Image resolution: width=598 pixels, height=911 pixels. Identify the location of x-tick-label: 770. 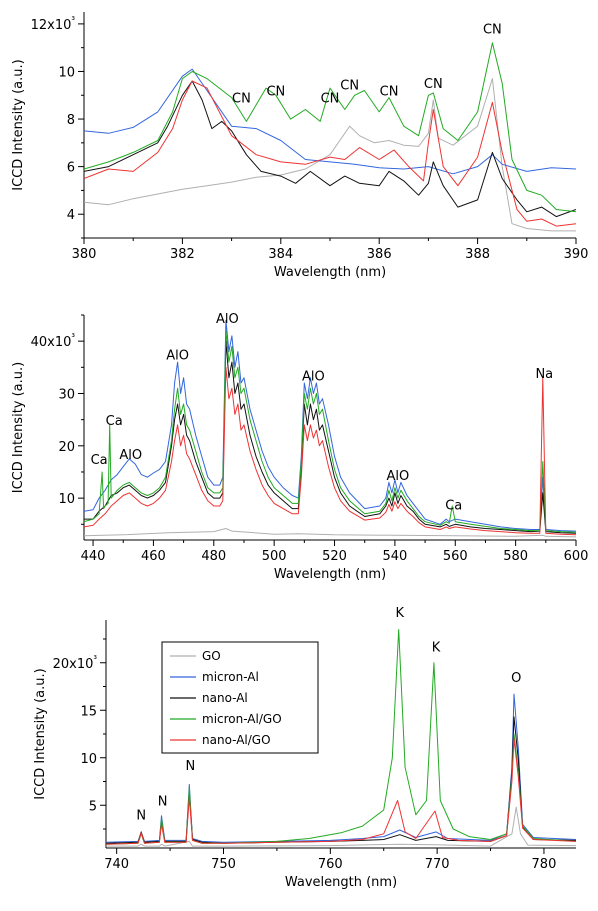
(437, 864).